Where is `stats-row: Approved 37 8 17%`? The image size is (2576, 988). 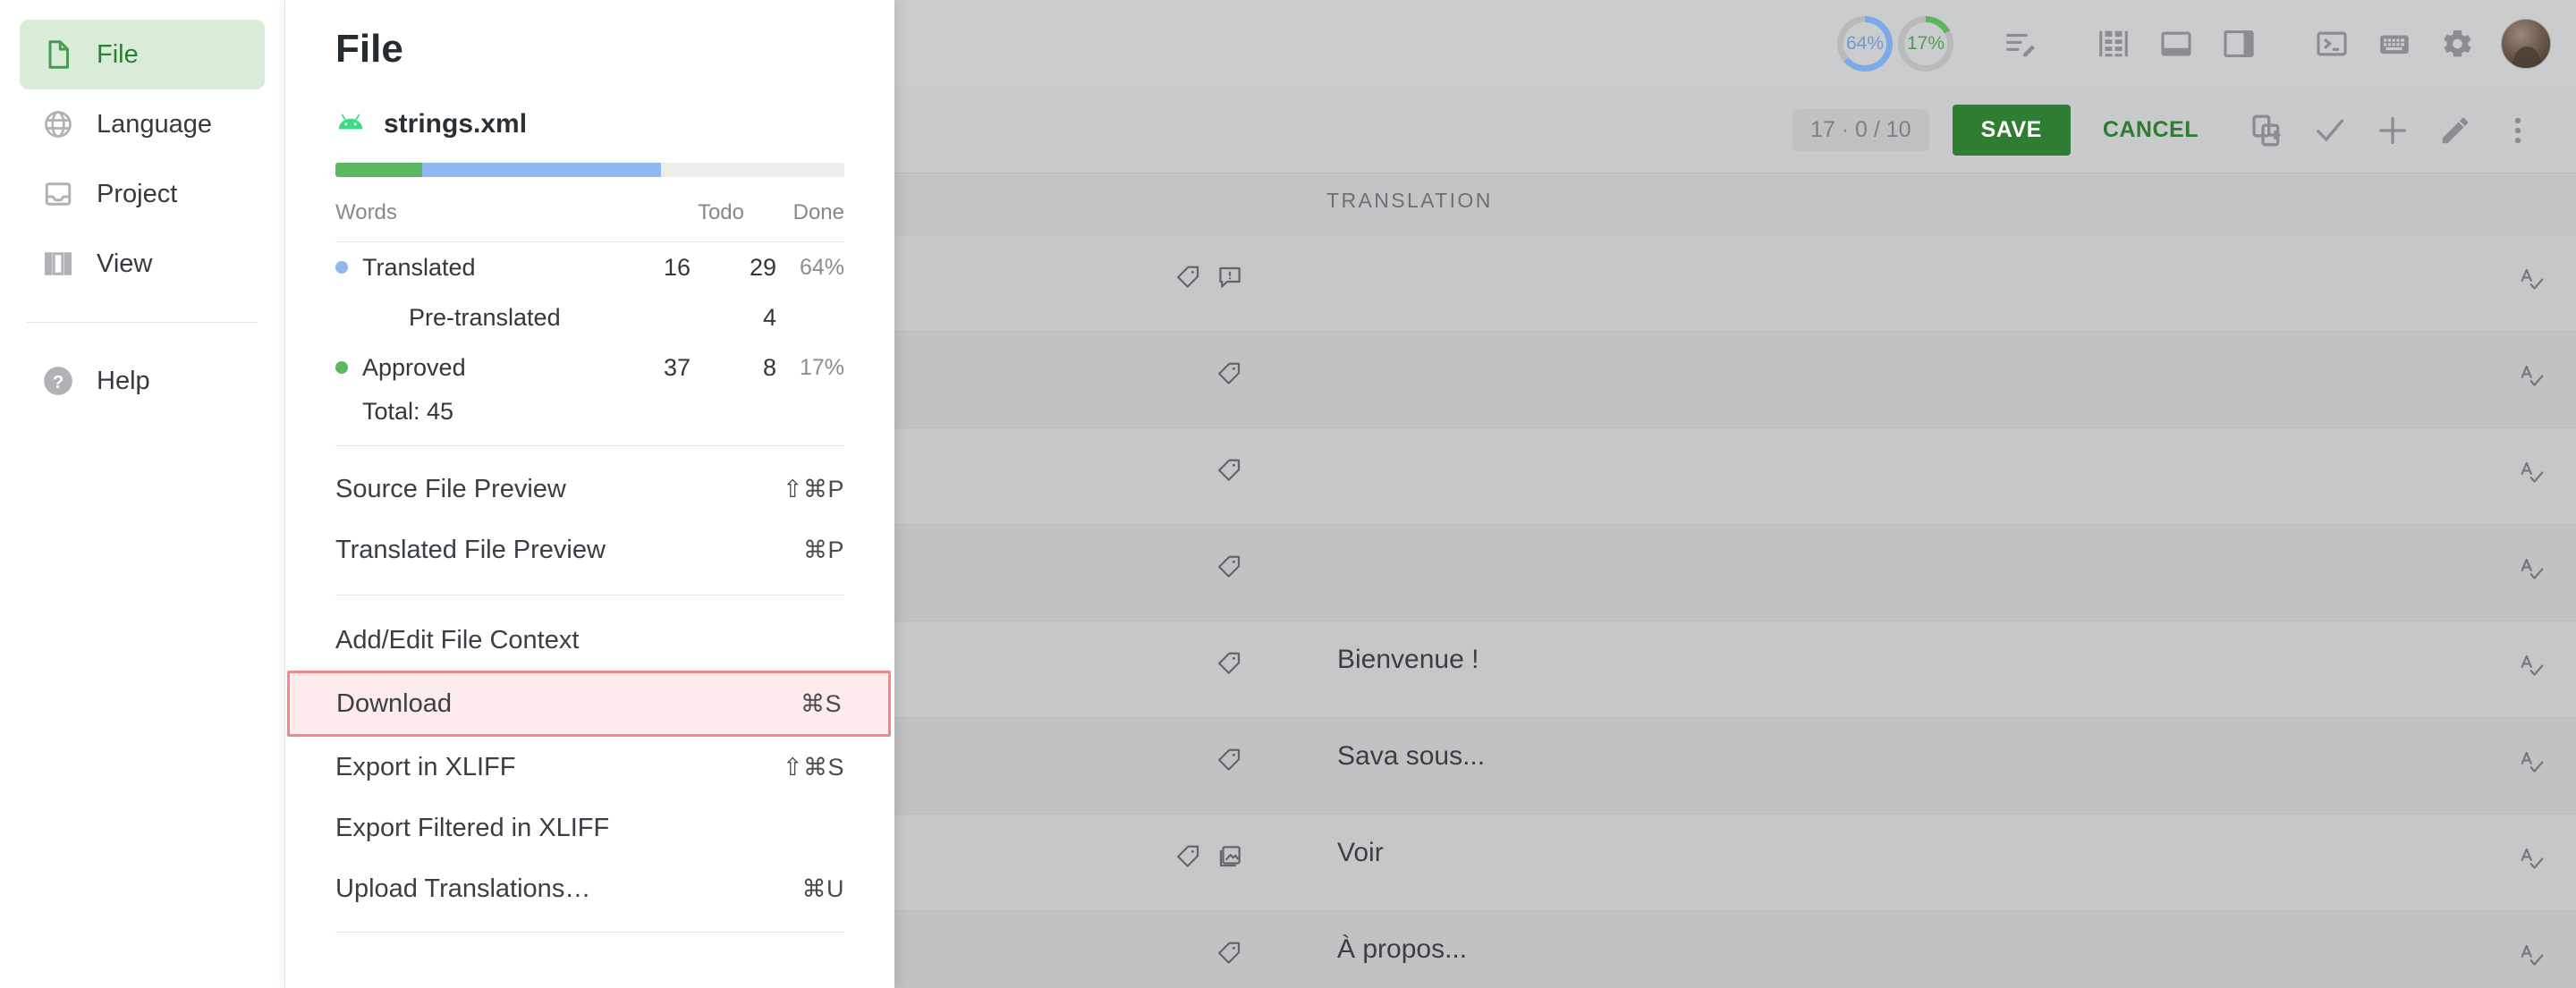
stats-row: Approved 37 8 17% is located at coordinates (589, 367).